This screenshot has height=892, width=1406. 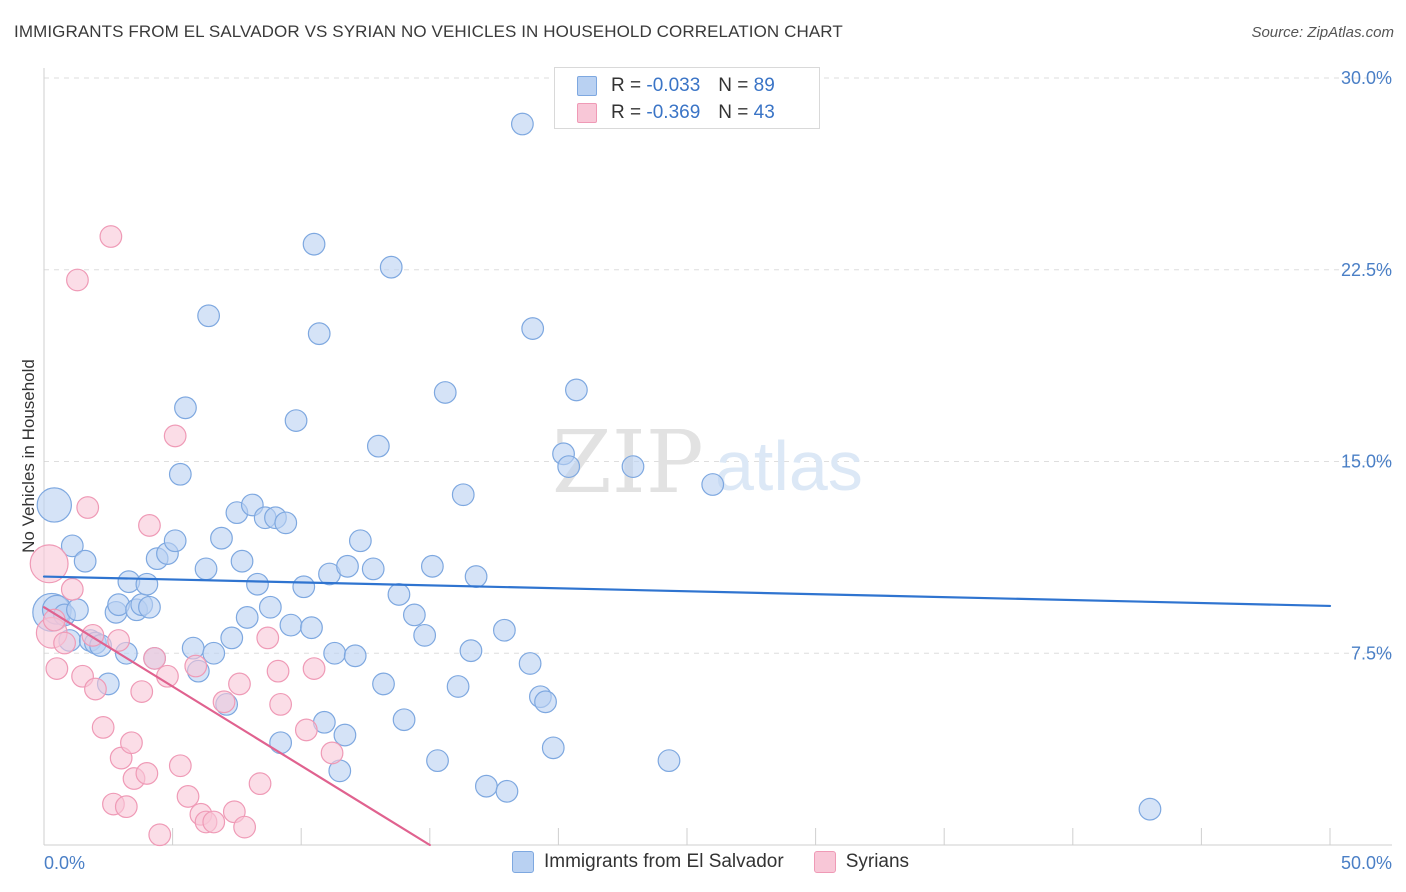 I want to click on n-value-salvador: 89, so click(x=764, y=85).